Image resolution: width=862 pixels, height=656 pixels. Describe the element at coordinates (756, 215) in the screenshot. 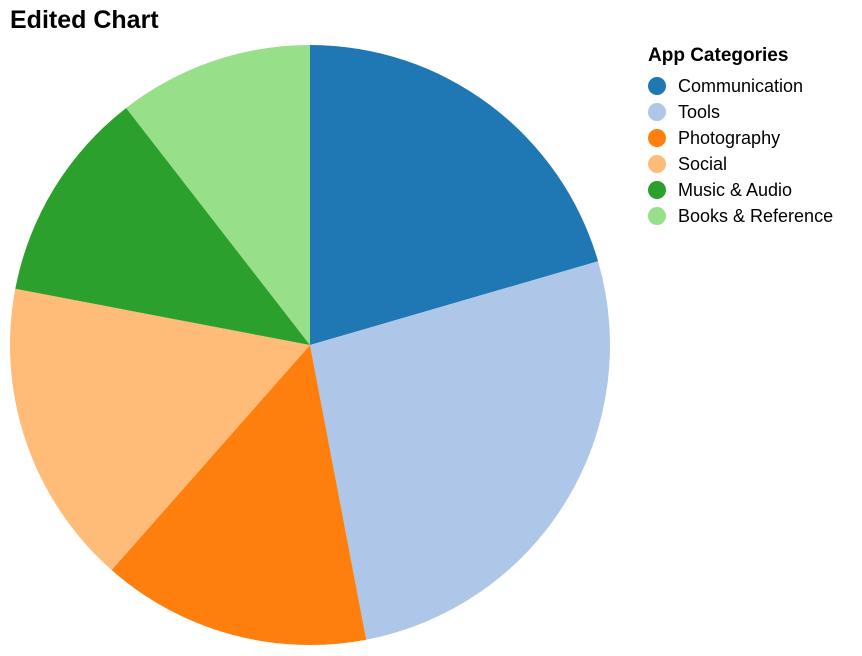

I see `legend-label: Books & Reference` at that location.